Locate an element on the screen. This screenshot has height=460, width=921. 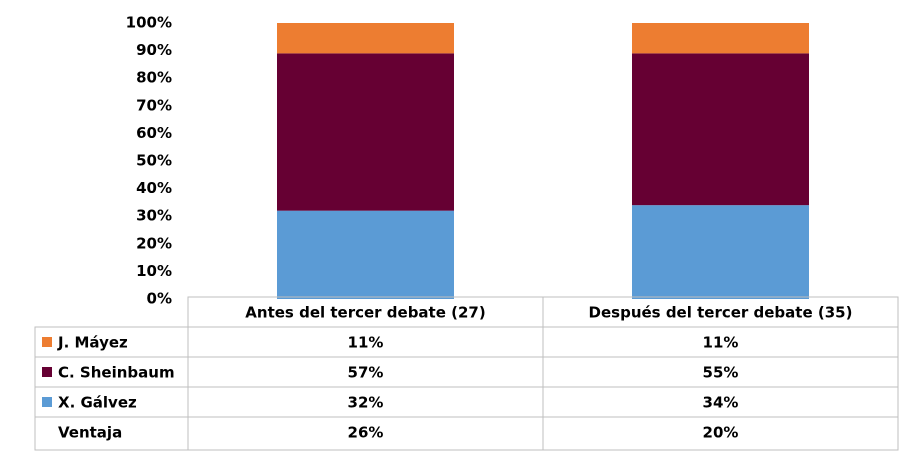
y-tick-label: 20% is located at coordinates (154, 243).